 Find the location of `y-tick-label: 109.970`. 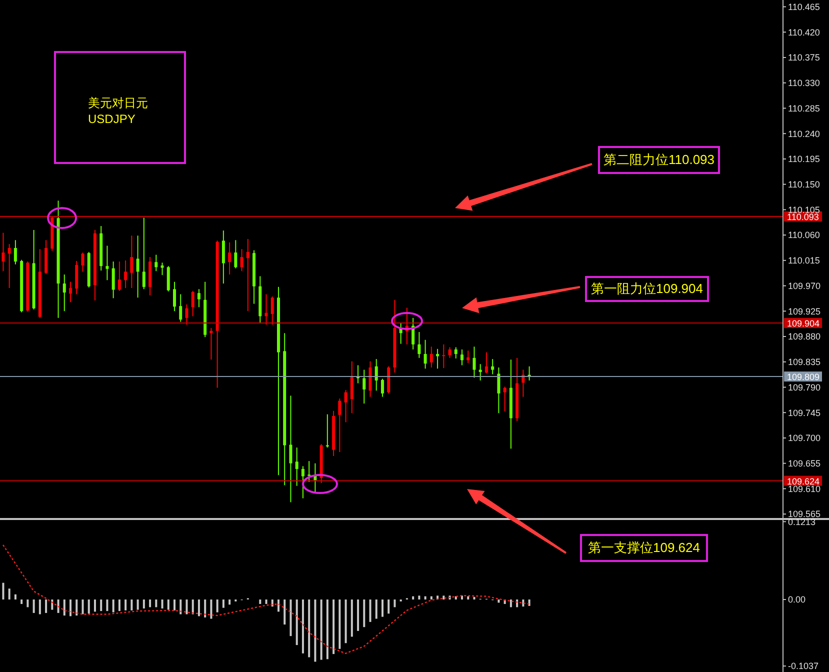

y-tick-label: 109.970 is located at coordinates (804, 285).